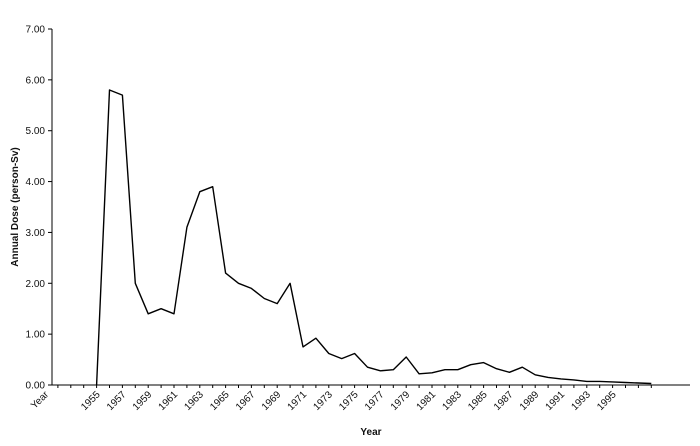 Image resolution: width=700 pixels, height=446 pixels. I want to click on x-tick-label: Year, so click(40, 400).